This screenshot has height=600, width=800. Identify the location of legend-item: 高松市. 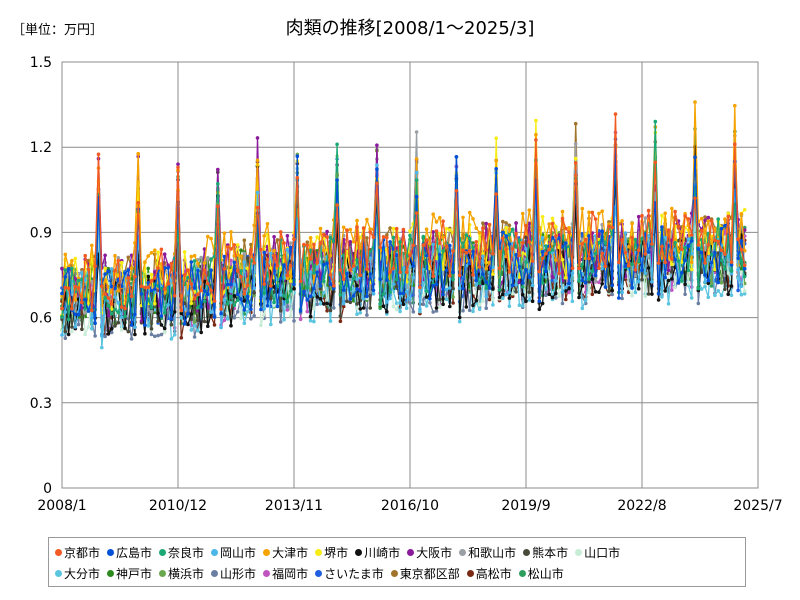
(489, 573).